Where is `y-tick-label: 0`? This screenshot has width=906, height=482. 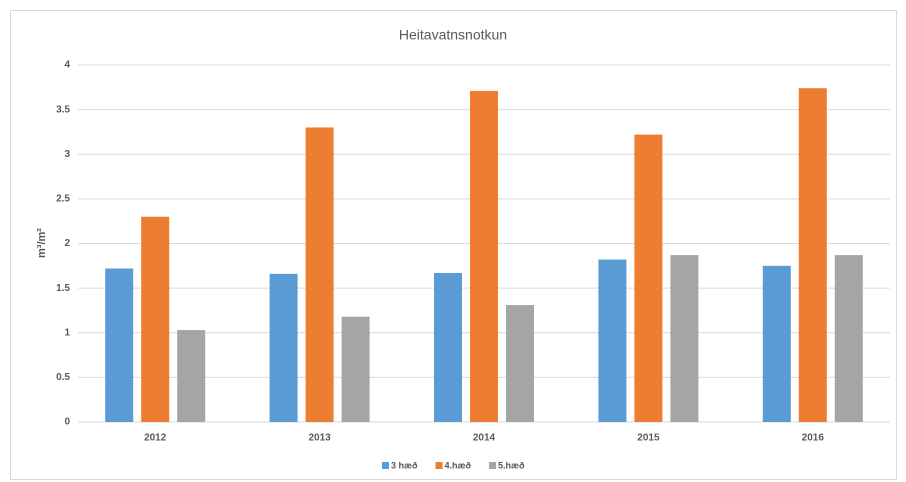 y-tick-label: 0 is located at coordinates (67, 422).